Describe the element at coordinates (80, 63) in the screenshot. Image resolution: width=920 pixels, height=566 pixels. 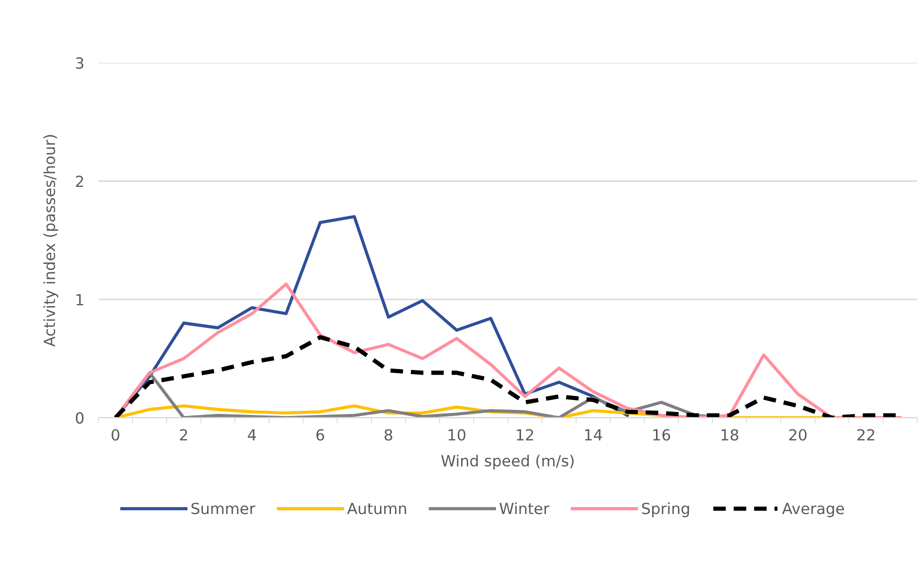
I see `y-tick-label: 3` at that location.